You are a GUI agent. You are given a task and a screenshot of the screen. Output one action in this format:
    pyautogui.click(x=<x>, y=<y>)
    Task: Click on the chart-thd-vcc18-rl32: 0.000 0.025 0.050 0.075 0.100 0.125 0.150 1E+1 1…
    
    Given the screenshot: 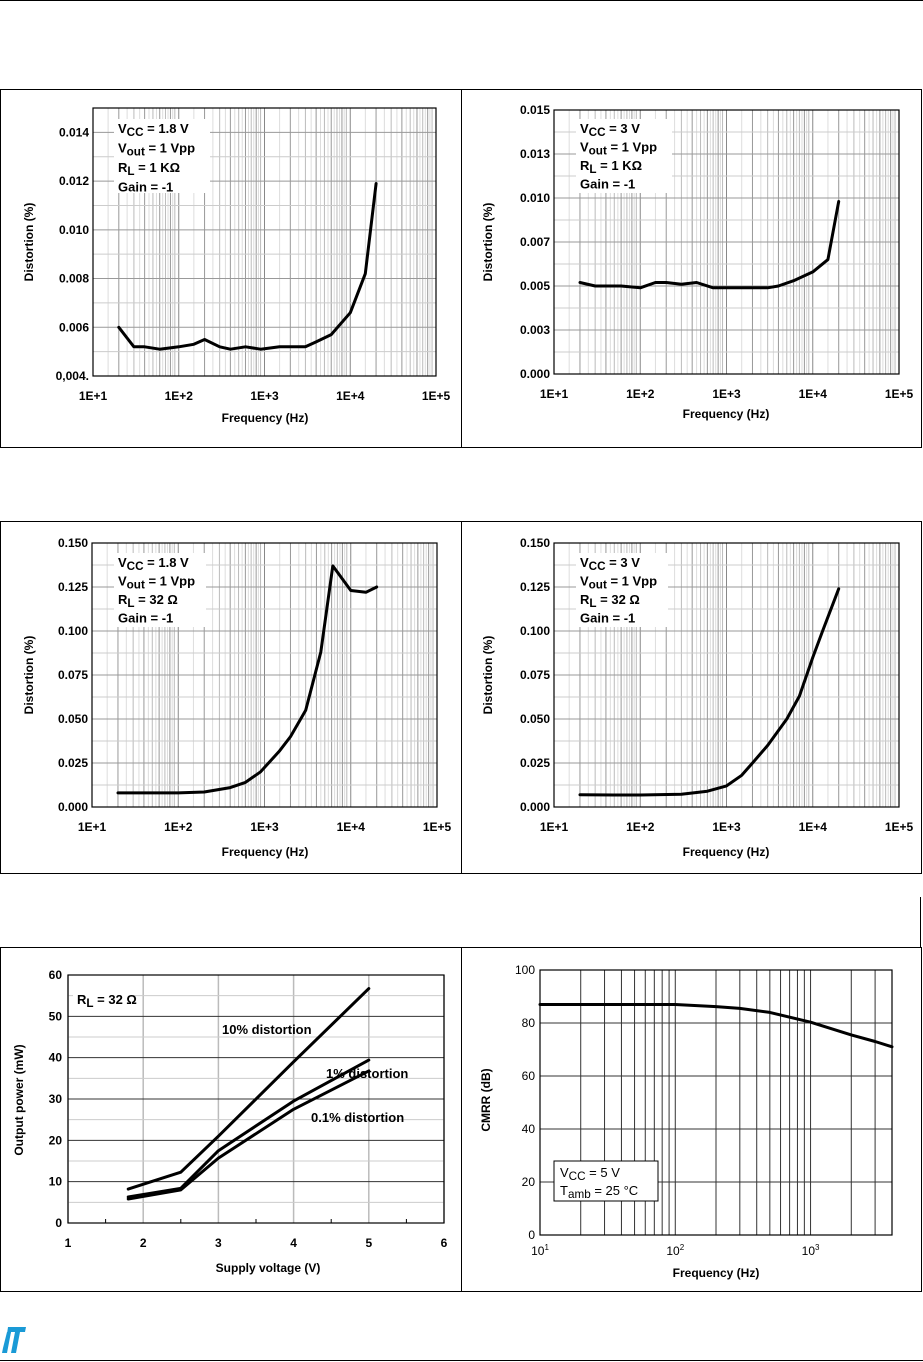 What is the action you would take?
    pyautogui.click(x=237, y=697)
    